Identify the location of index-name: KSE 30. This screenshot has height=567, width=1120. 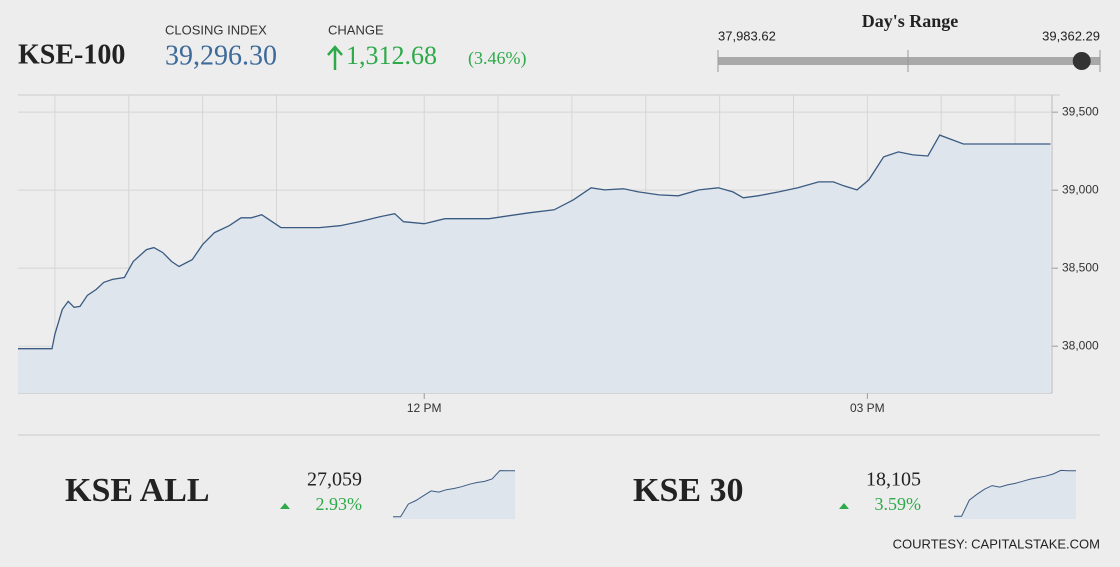
(688, 490).